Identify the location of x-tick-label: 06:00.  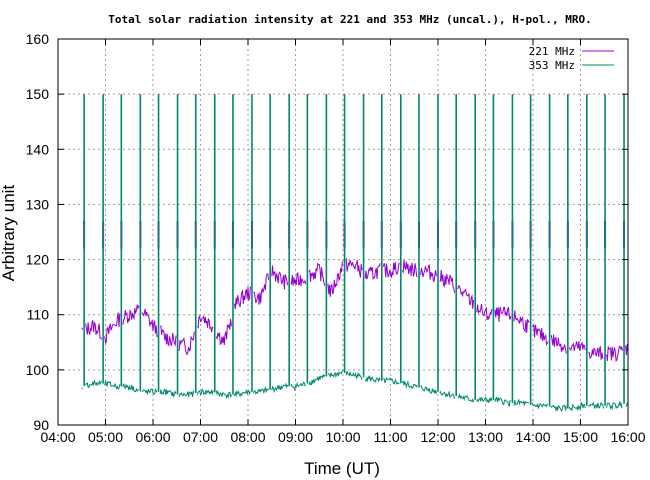
(152, 437).